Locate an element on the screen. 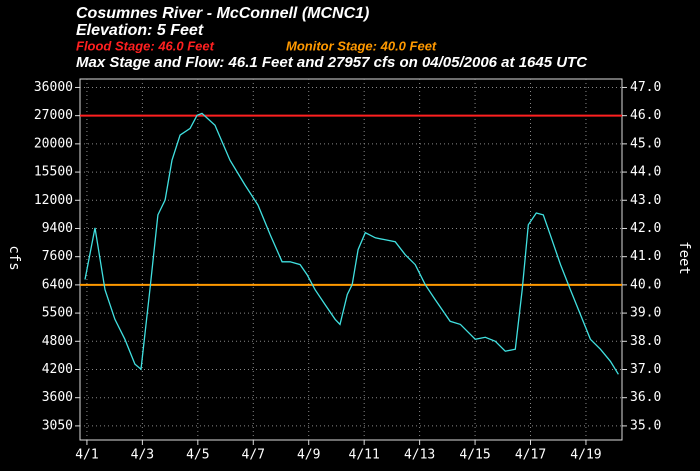  x-tick-label: 4/17 is located at coordinates (530, 455).